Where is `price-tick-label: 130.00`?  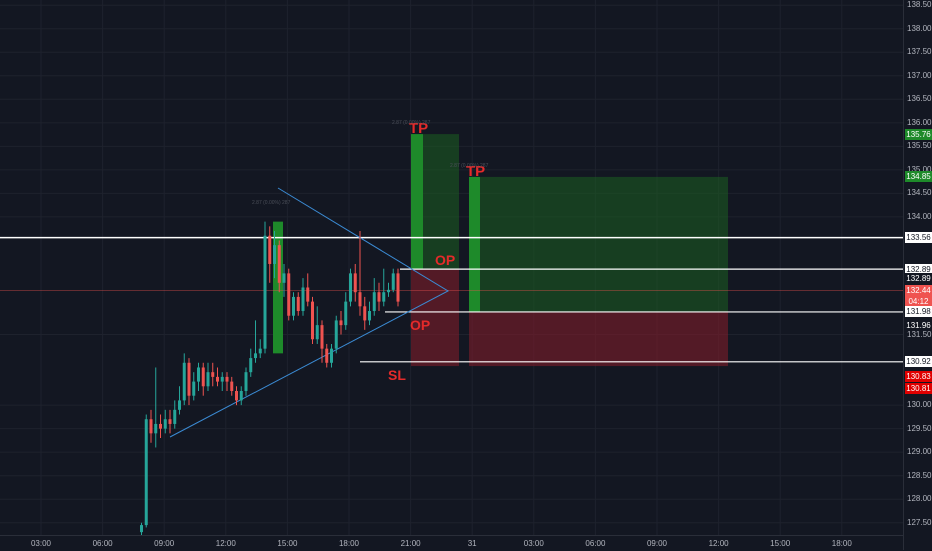
price-tick-label: 130.00 is located at coordinates (919, 405).